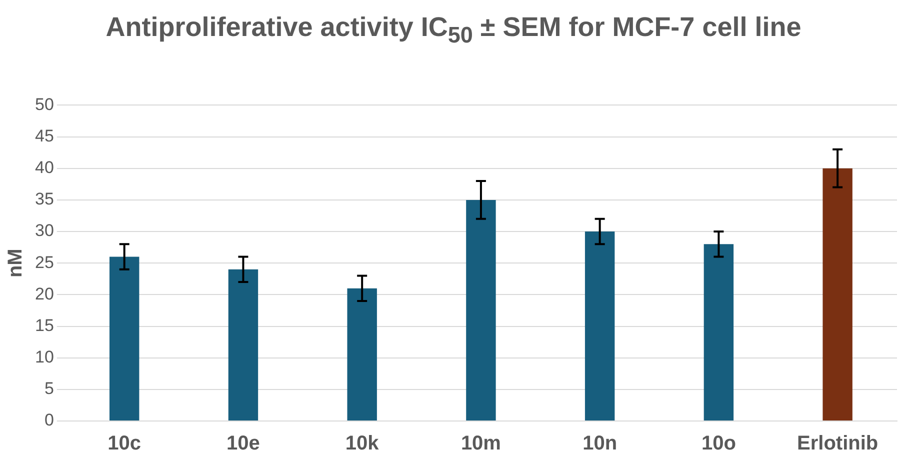 This screenshot has height=459, width=907. What do you see at coordinates (44, 294) in the screenshot?
I see `y-tick-label: 20` at bounding box center [44, 294].